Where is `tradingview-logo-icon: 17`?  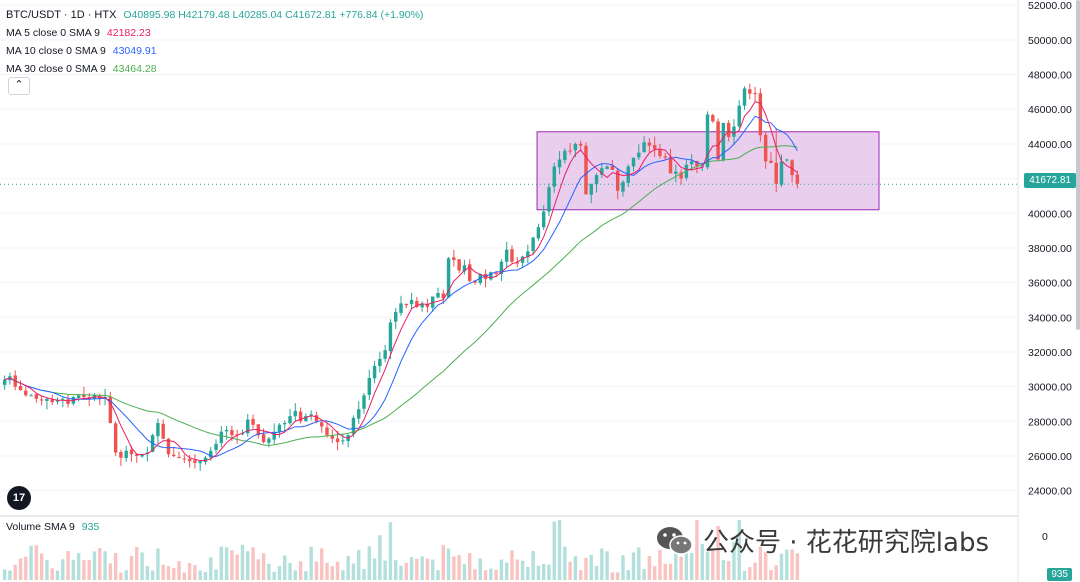
tradingview-logo-icon: 17 is located at coordinates (19, 498).